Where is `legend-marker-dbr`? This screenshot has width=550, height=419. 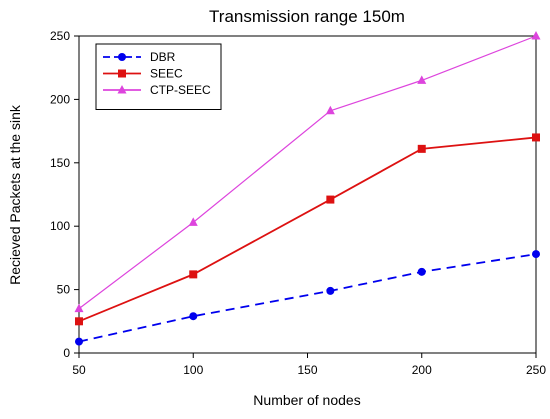
legend-marker-dbr is located at coordinates (122, 57).